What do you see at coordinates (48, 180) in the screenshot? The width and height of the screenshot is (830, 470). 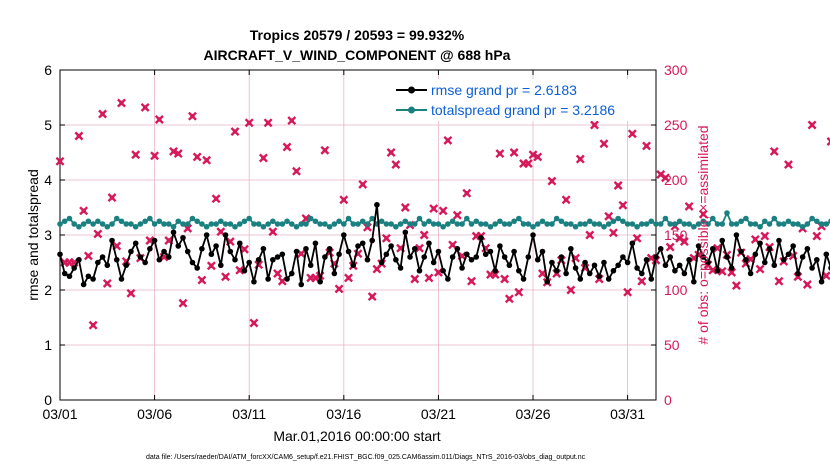 I see `y-left-tick-label: 4` at bounding box center [48, 180].